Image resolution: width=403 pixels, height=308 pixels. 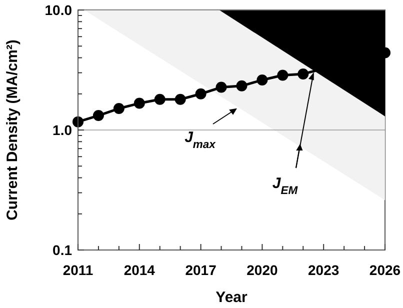 What do you see at coordinates (12, 130) in the screenshot?
I see `y-axis-title: Current Density (MA/cm²)` at bounding box center [12, 130].